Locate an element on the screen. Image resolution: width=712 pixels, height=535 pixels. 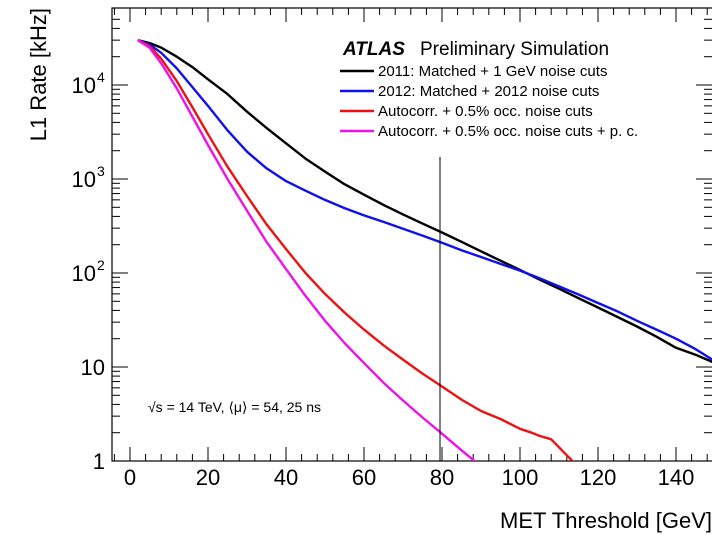
x-tick-label: 140 is located at coordinates (676, 477).